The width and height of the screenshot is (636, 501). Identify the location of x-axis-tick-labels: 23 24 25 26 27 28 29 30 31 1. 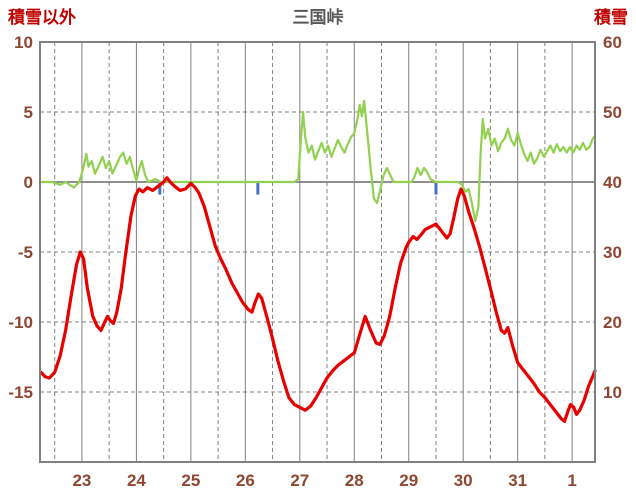
(324, 480).